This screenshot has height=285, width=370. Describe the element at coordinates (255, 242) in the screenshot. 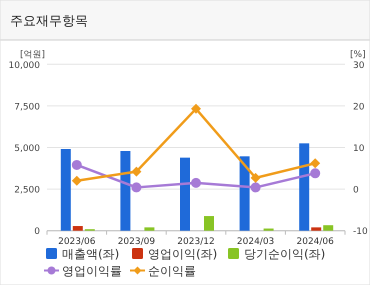

I see `x-tick-label: 2024/03` at that location.